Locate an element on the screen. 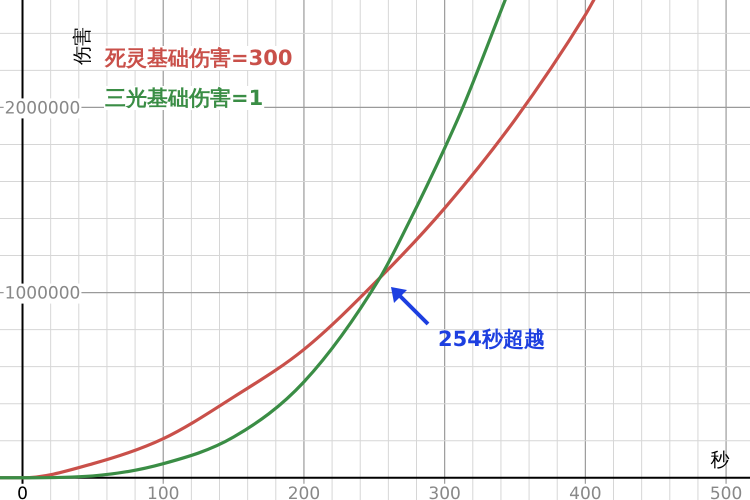 The height and width of the screenshot is (500, 750). annotation: 254秒超越 is located at coordinates (491, 339).